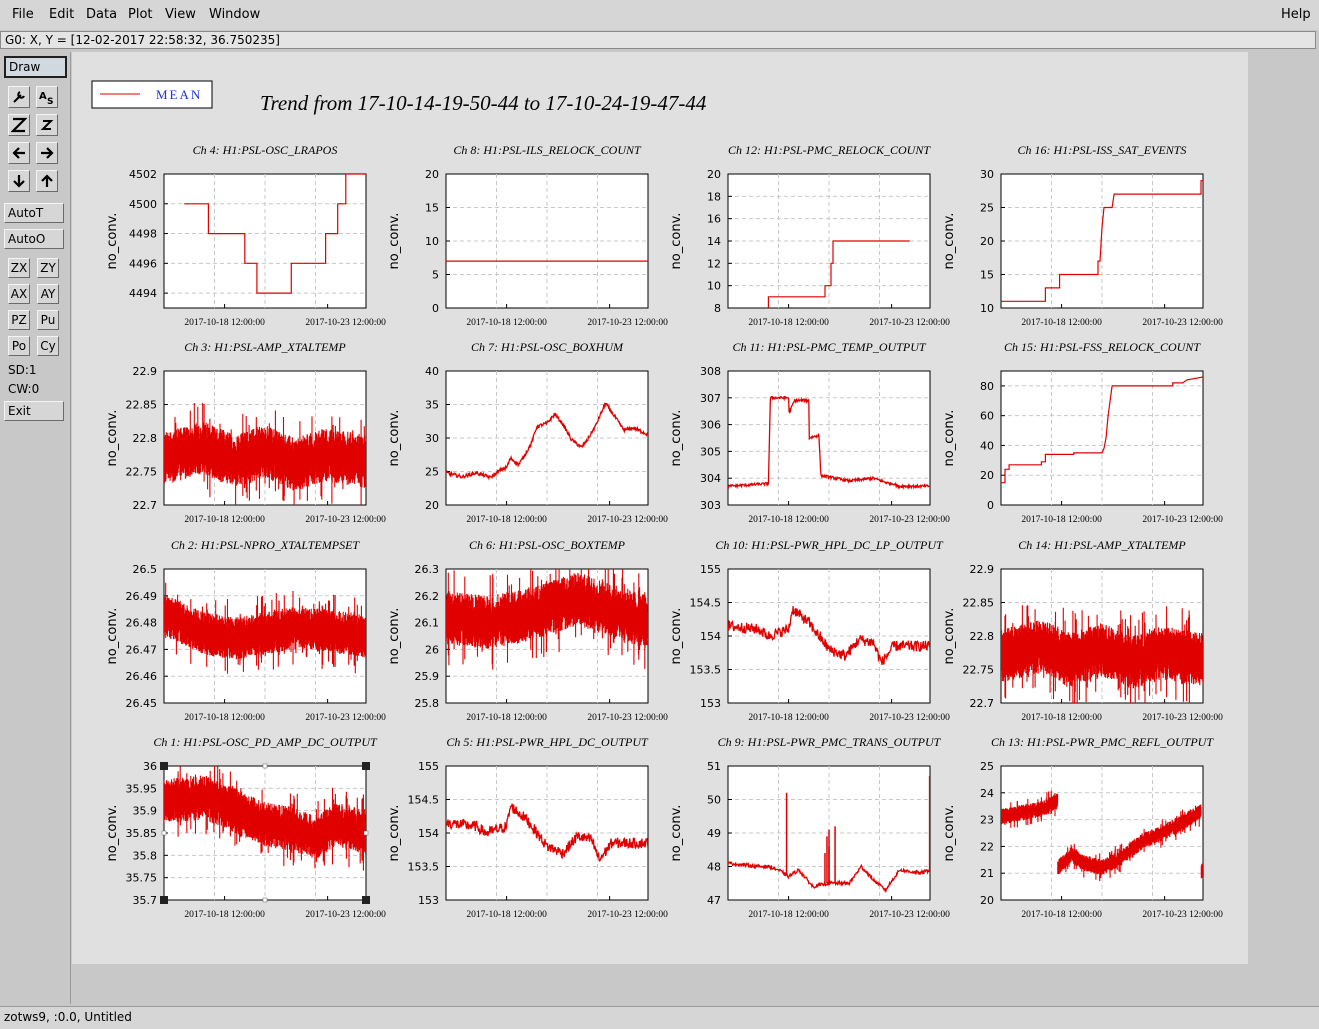 This screenshot has height=1029, width=1319. Describe the element at coordinates (432, 405) in the screenshot. I see `y-tick-label: 35` at that location.